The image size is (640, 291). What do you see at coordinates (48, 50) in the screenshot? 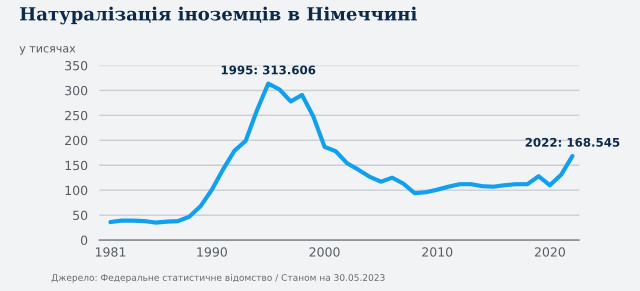
I see `y-axis-title: у тисячах` at bounding box center [48, 50].